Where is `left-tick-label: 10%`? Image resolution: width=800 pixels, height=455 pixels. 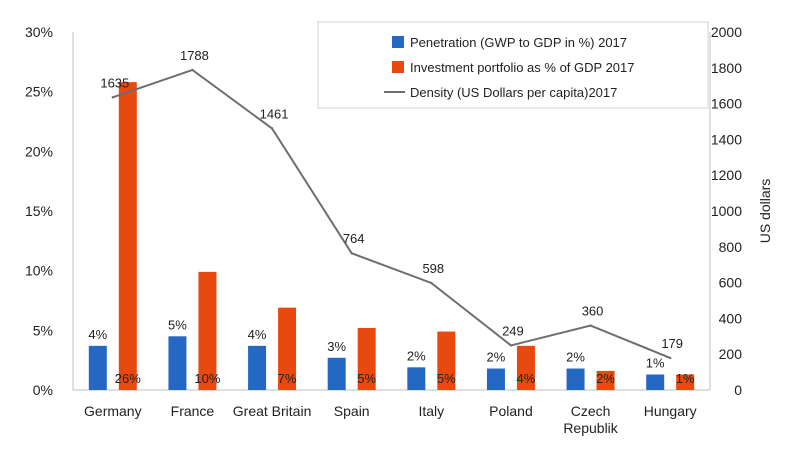
left-tick-label: 10% is located at coordinates (39, 271).